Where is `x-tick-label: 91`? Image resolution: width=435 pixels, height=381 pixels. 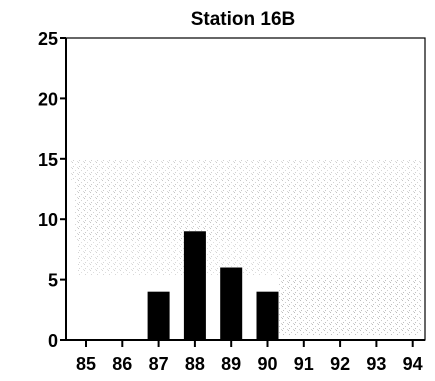 x-tick-label: 91 is located at coordinates (304, 364).